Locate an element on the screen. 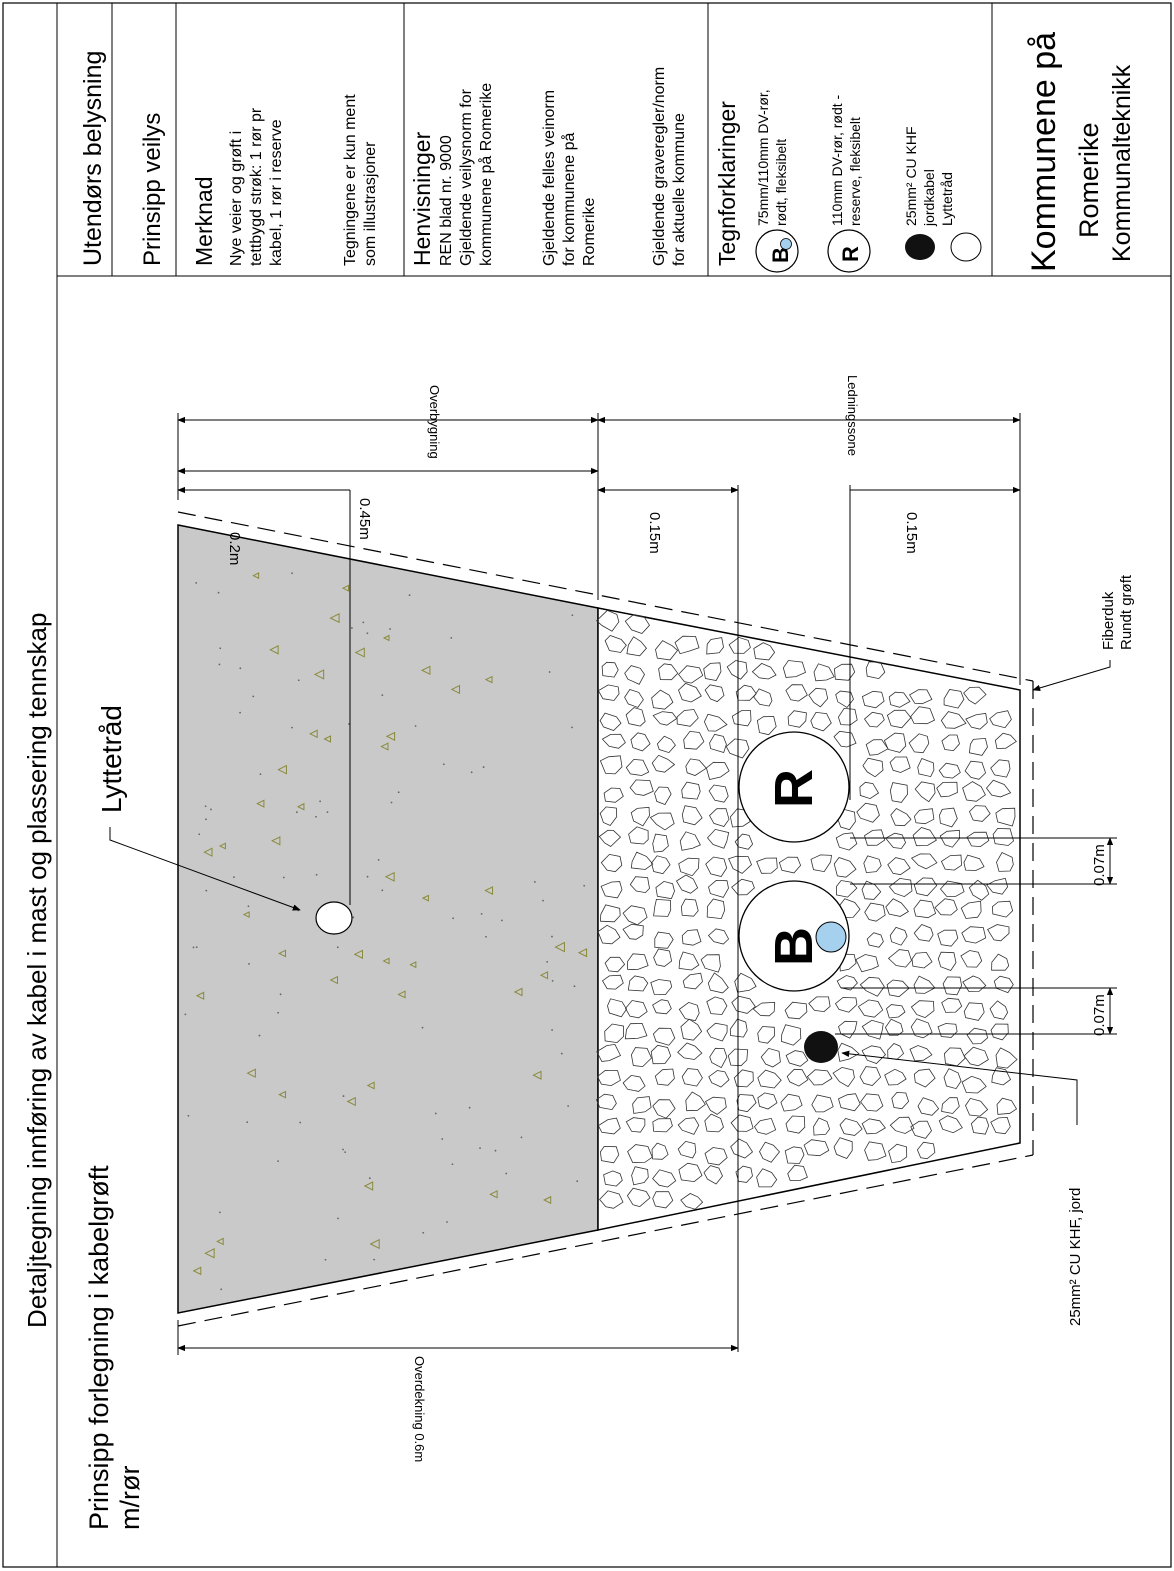  legend-cu-line-1: 25mm² CU KHF is located at coordinates (911, 176).